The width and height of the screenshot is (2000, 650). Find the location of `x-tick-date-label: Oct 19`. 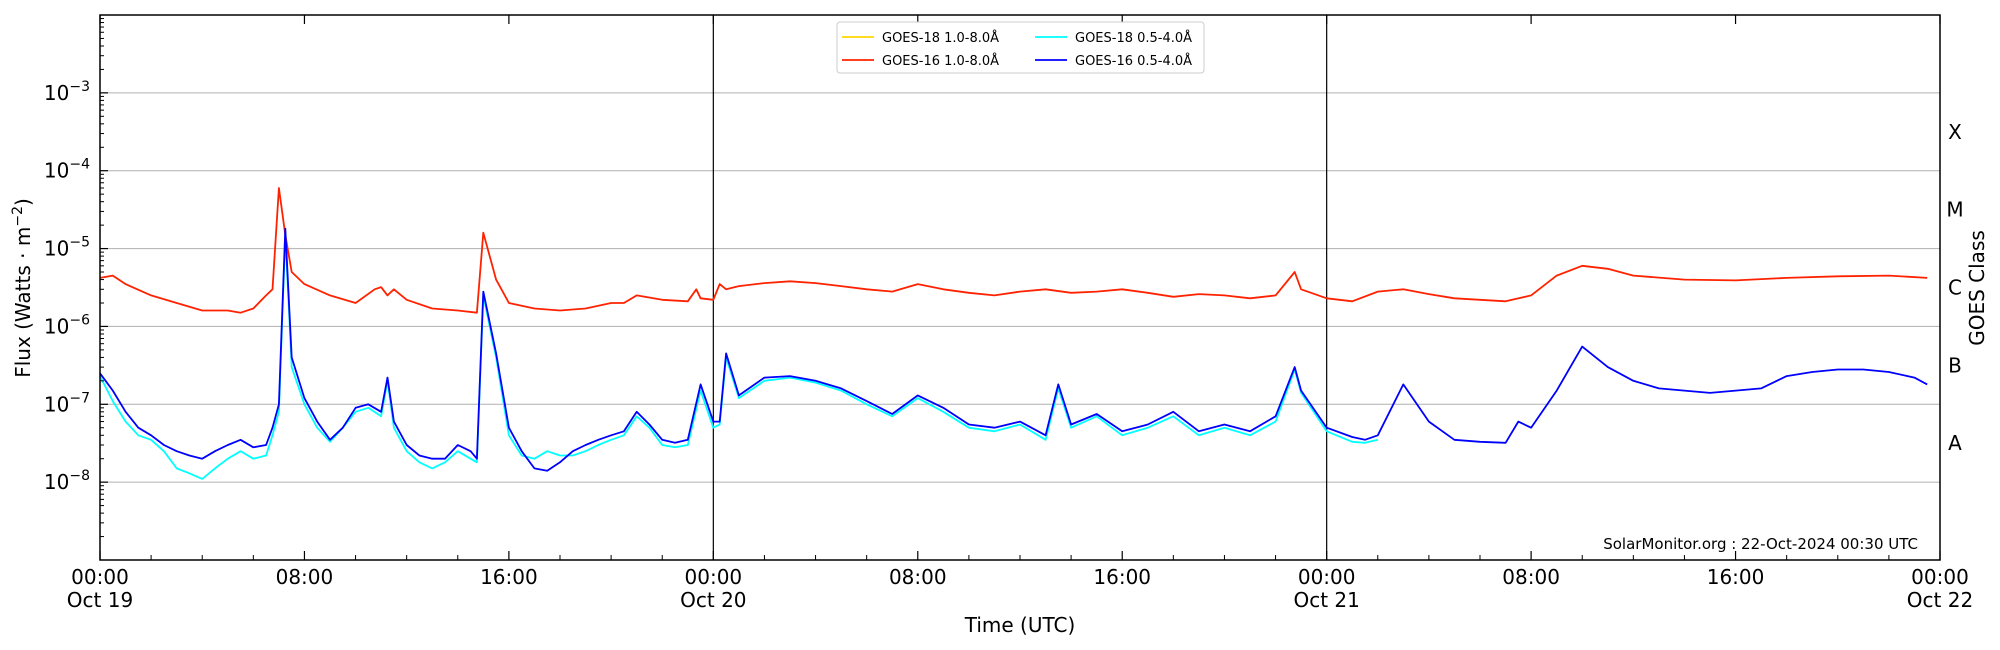

x-tick-date-label: Oct 19 is located at coordinates (100, 600).